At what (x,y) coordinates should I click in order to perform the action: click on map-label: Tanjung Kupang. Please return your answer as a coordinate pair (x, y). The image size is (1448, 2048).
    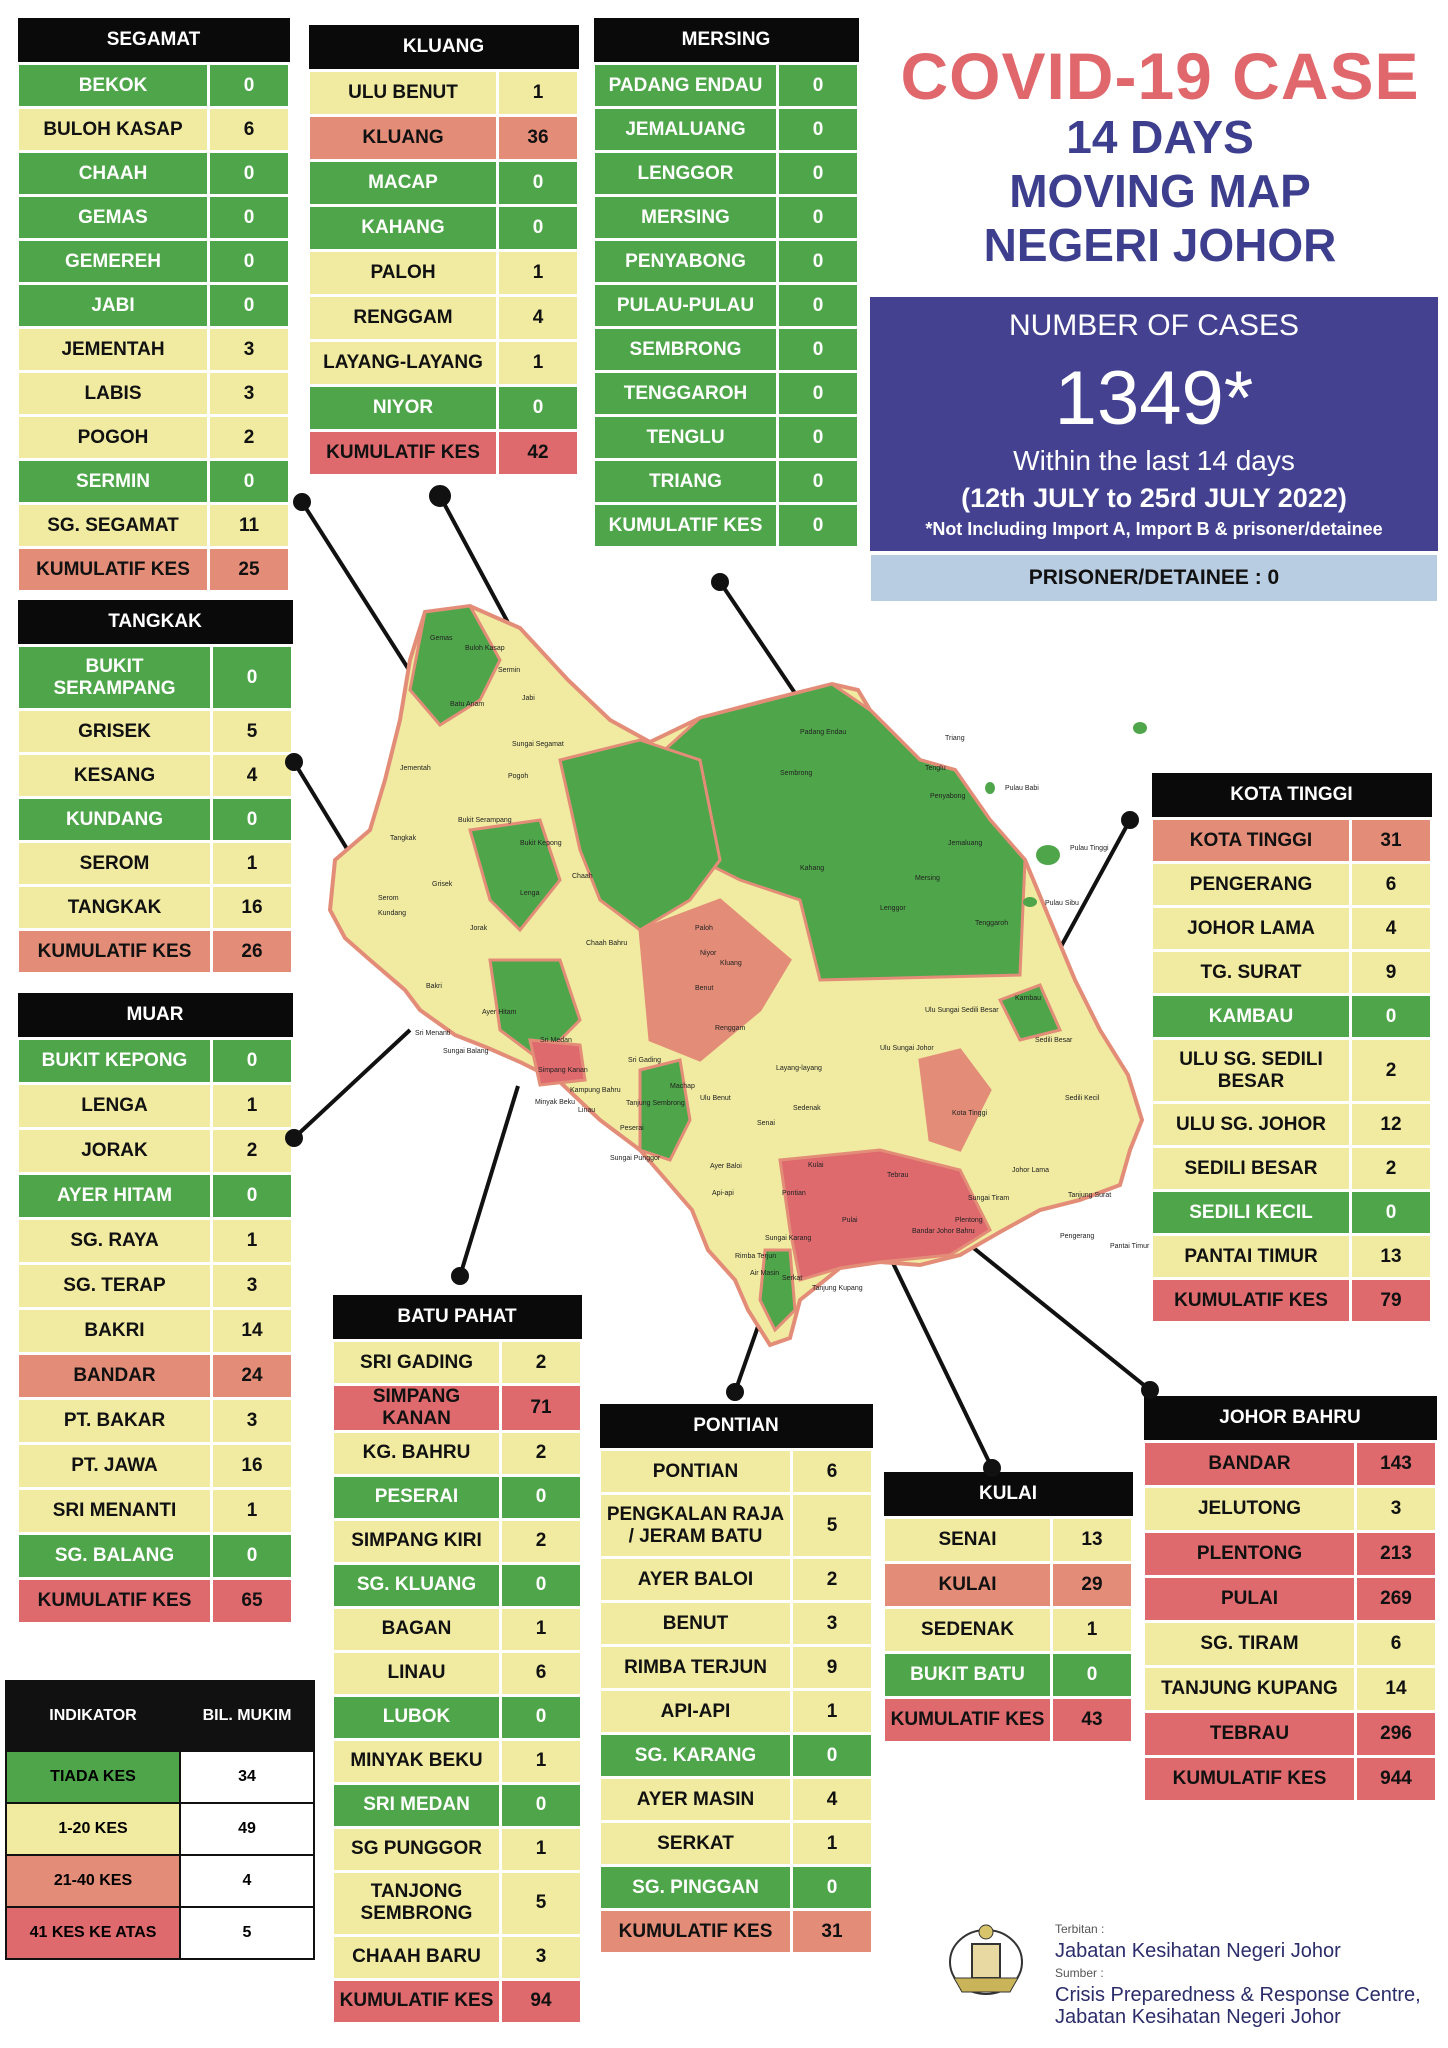
    Looking at the image, I should click on (837, 1288).